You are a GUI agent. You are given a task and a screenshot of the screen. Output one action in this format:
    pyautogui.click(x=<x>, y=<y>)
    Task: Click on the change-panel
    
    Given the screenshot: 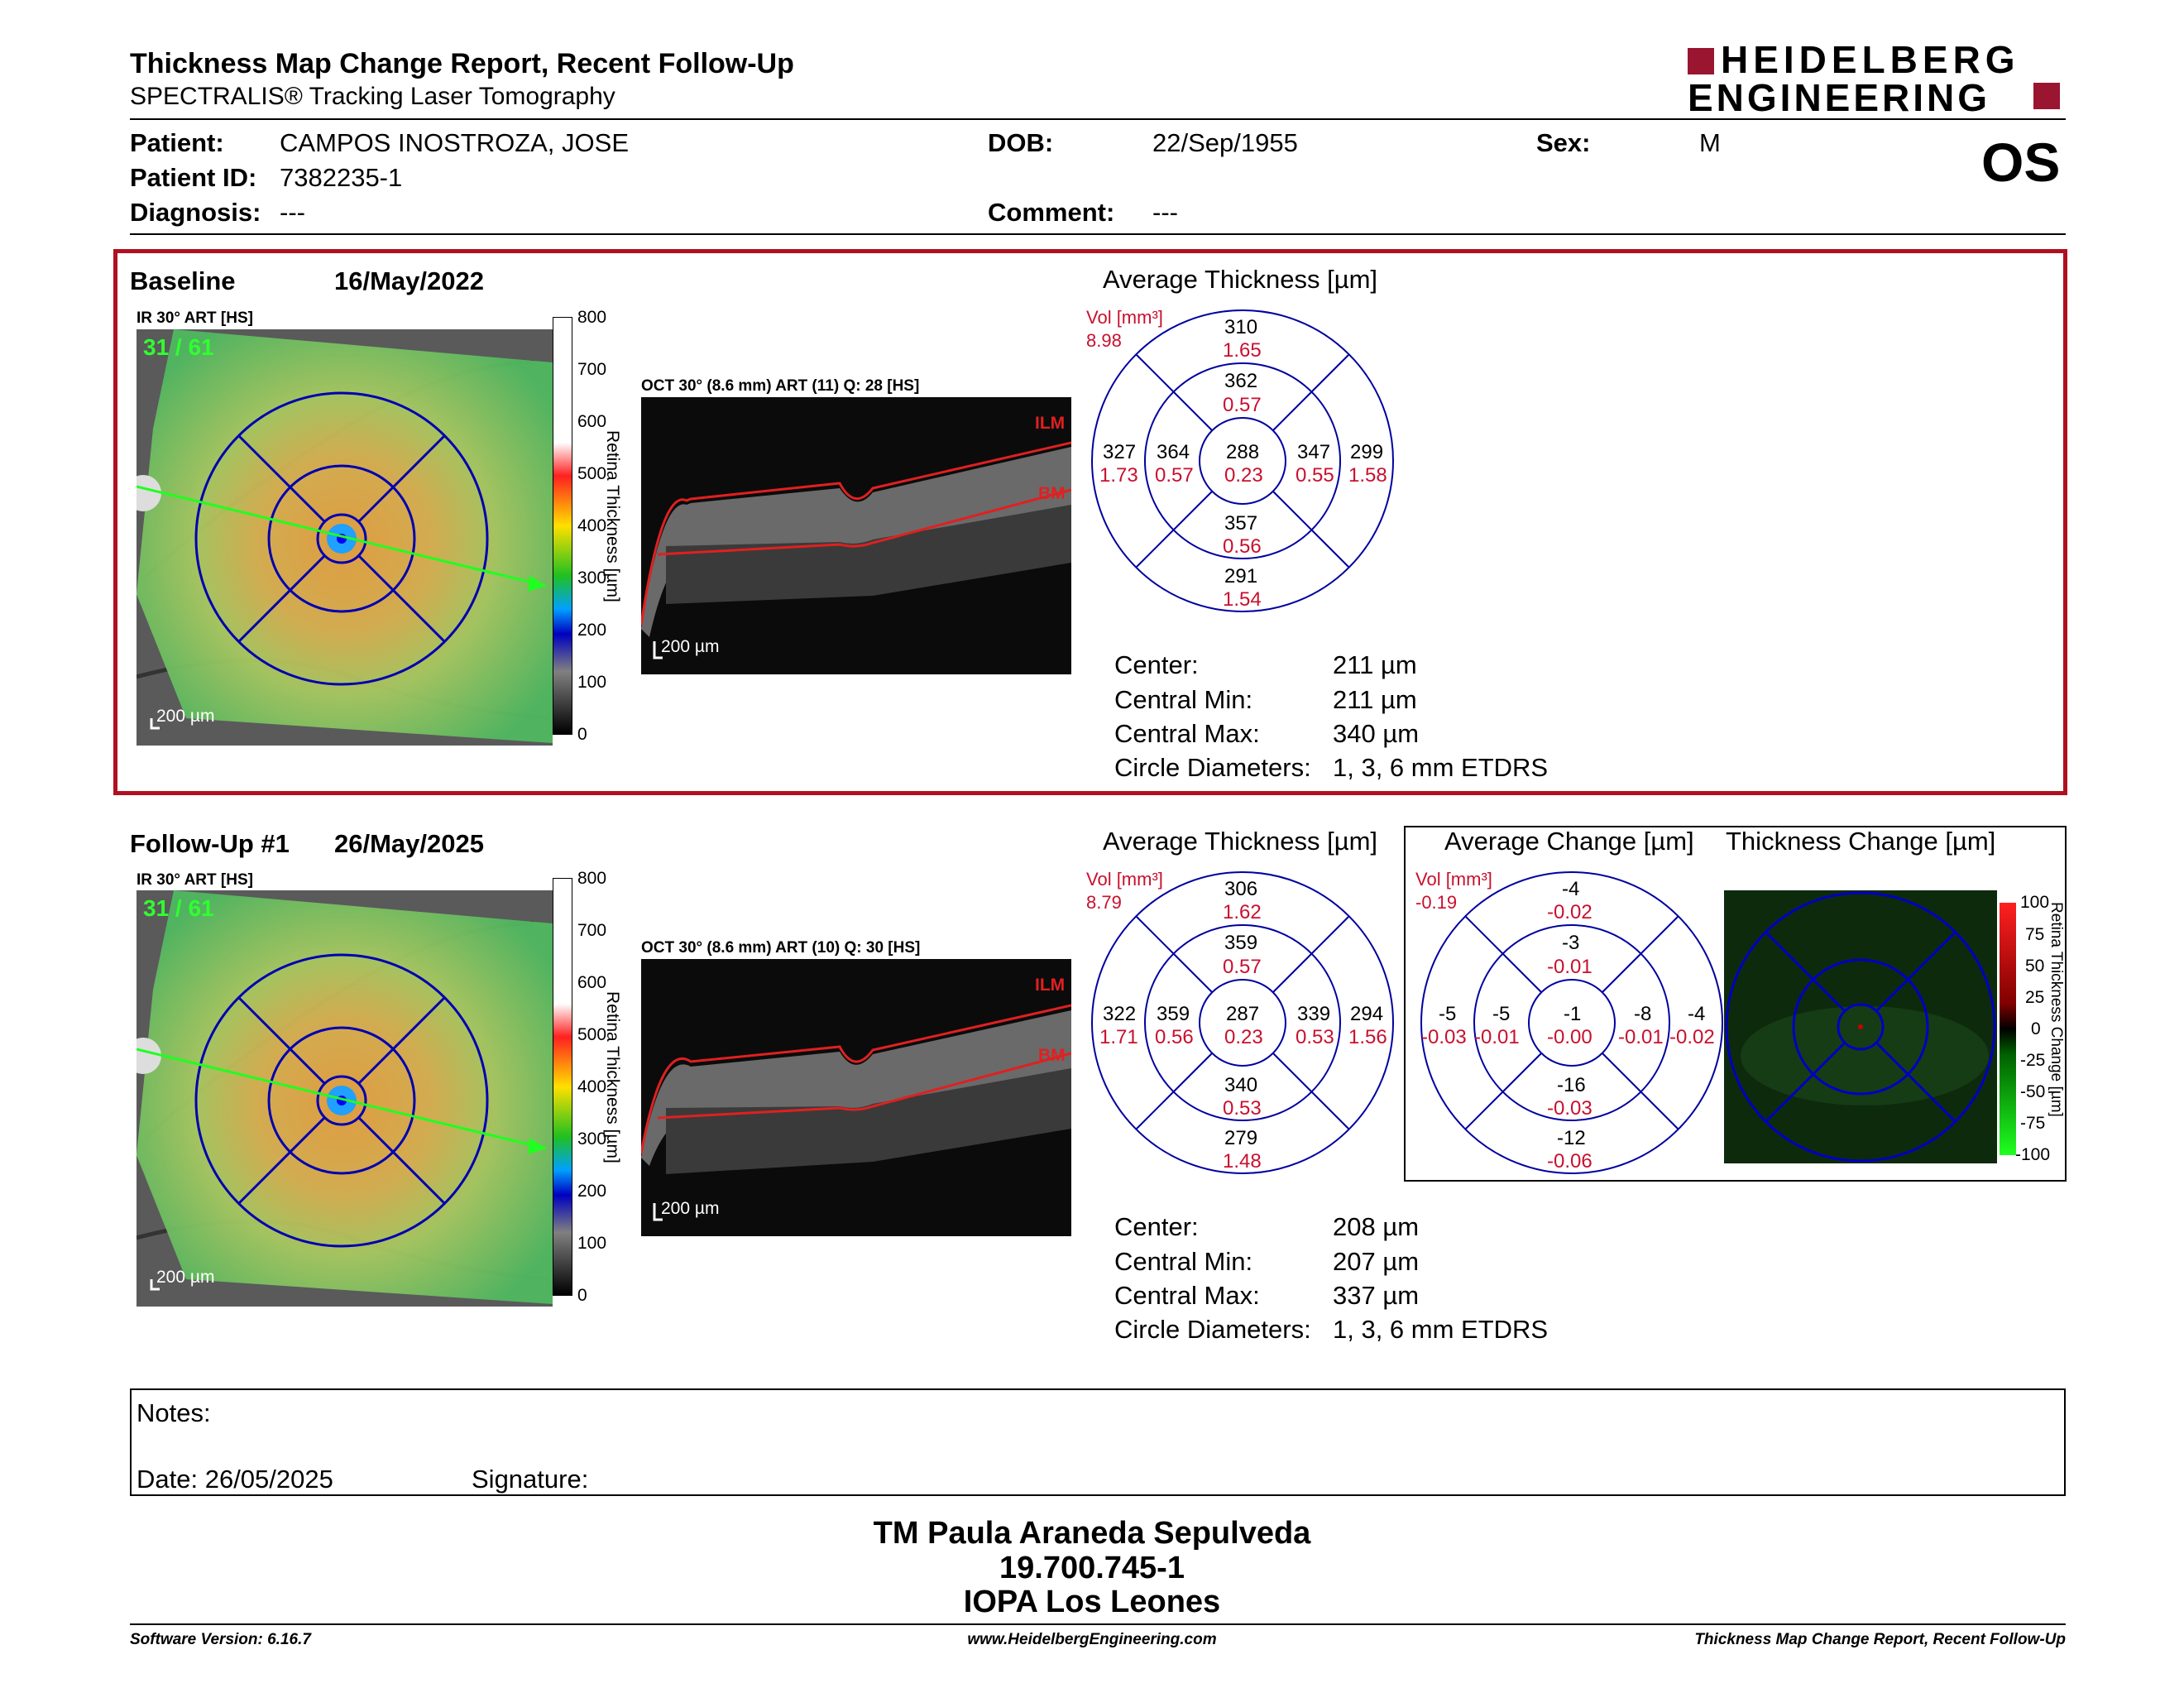 What is the action you would take?
    pyautogui.click(x=1735, y=1004)
    